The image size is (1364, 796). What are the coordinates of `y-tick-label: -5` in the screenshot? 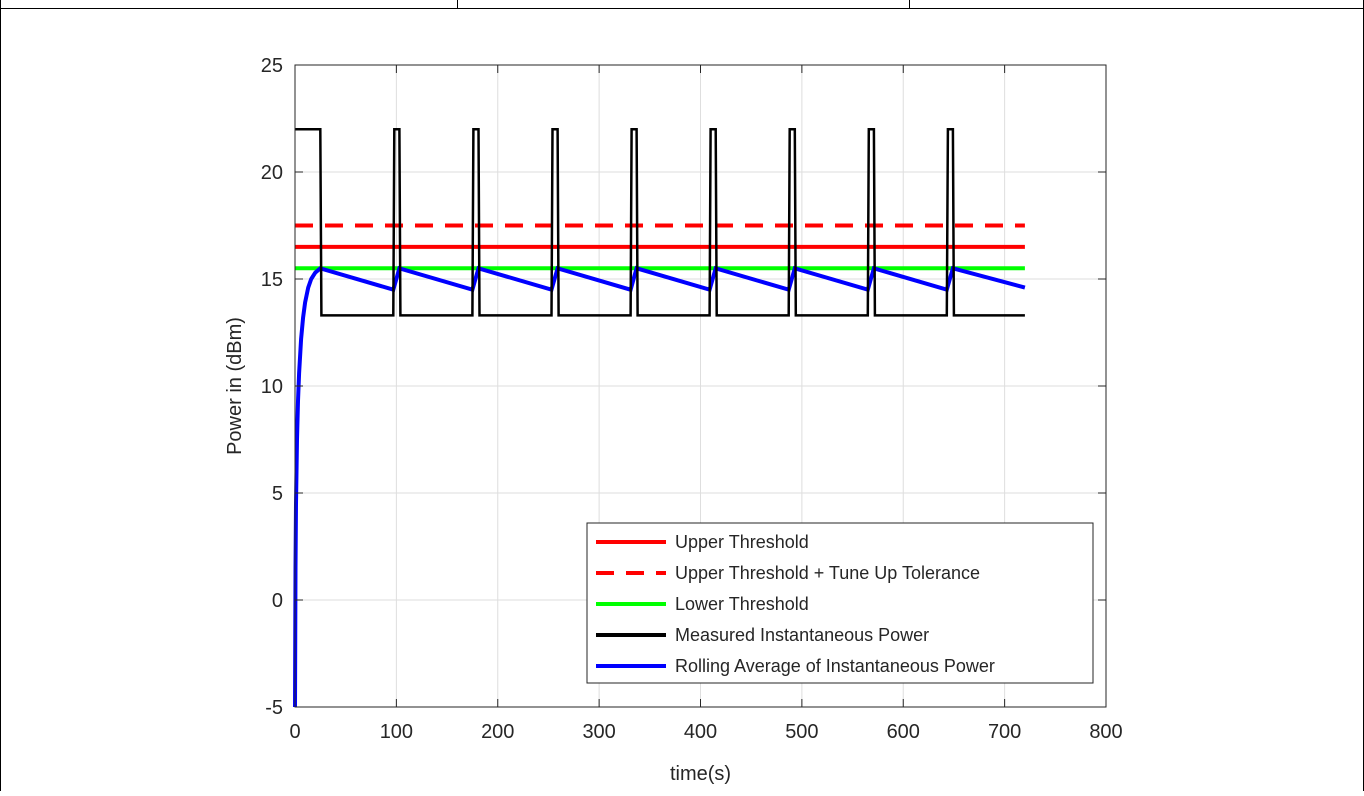 It's located at (274, 708).